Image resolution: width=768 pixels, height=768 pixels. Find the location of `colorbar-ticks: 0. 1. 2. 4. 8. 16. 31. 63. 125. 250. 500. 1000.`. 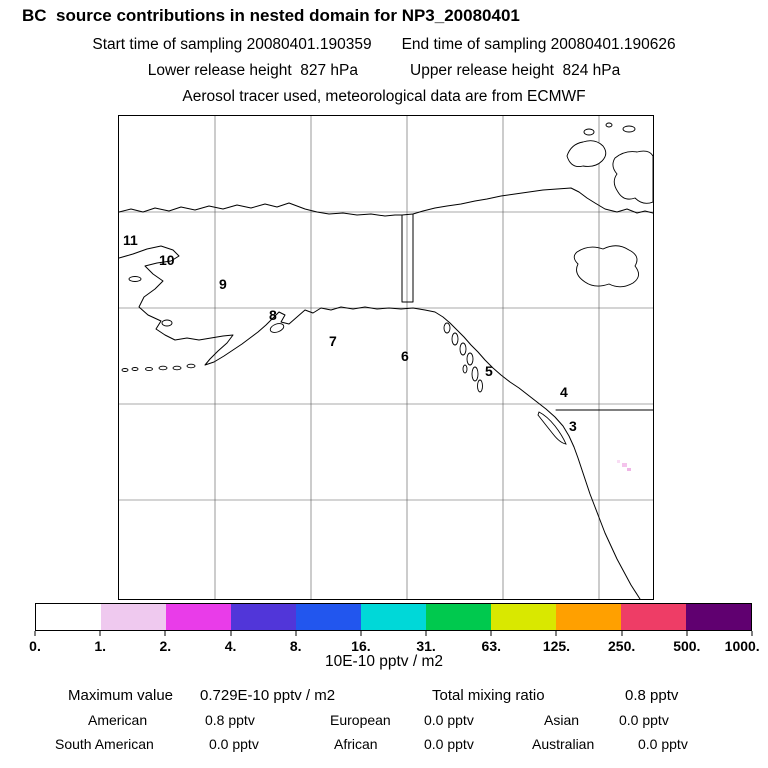

colorbar-ticks: 0. 1. 2. 4. 8. 16. 31. 63. 125. 250. 500. 1000. is located at coordinates (394, 644).